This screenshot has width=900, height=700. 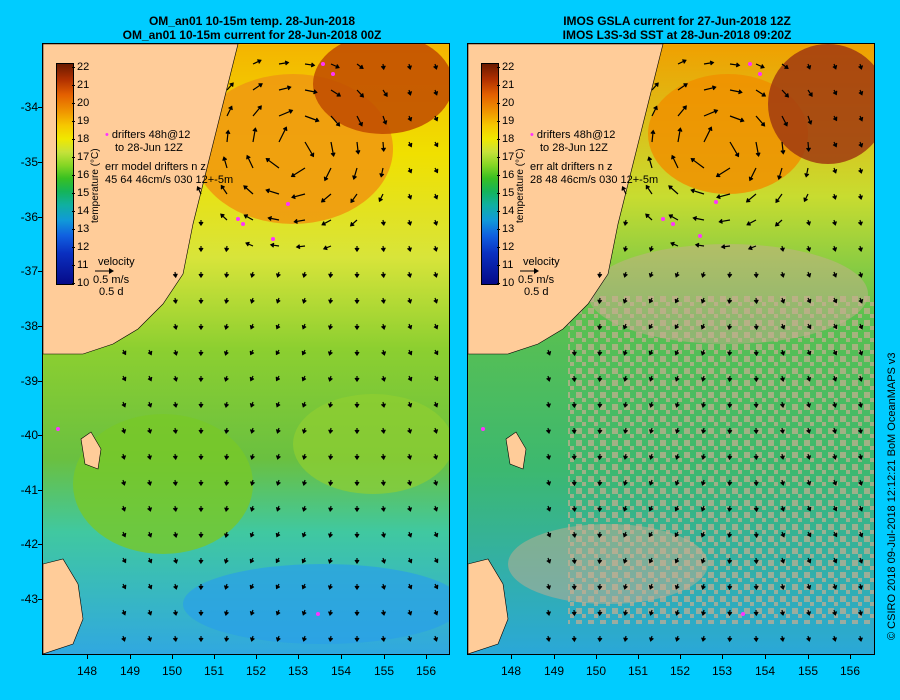 I want to click on lat-tick: -40, so click(x=22, y=435).